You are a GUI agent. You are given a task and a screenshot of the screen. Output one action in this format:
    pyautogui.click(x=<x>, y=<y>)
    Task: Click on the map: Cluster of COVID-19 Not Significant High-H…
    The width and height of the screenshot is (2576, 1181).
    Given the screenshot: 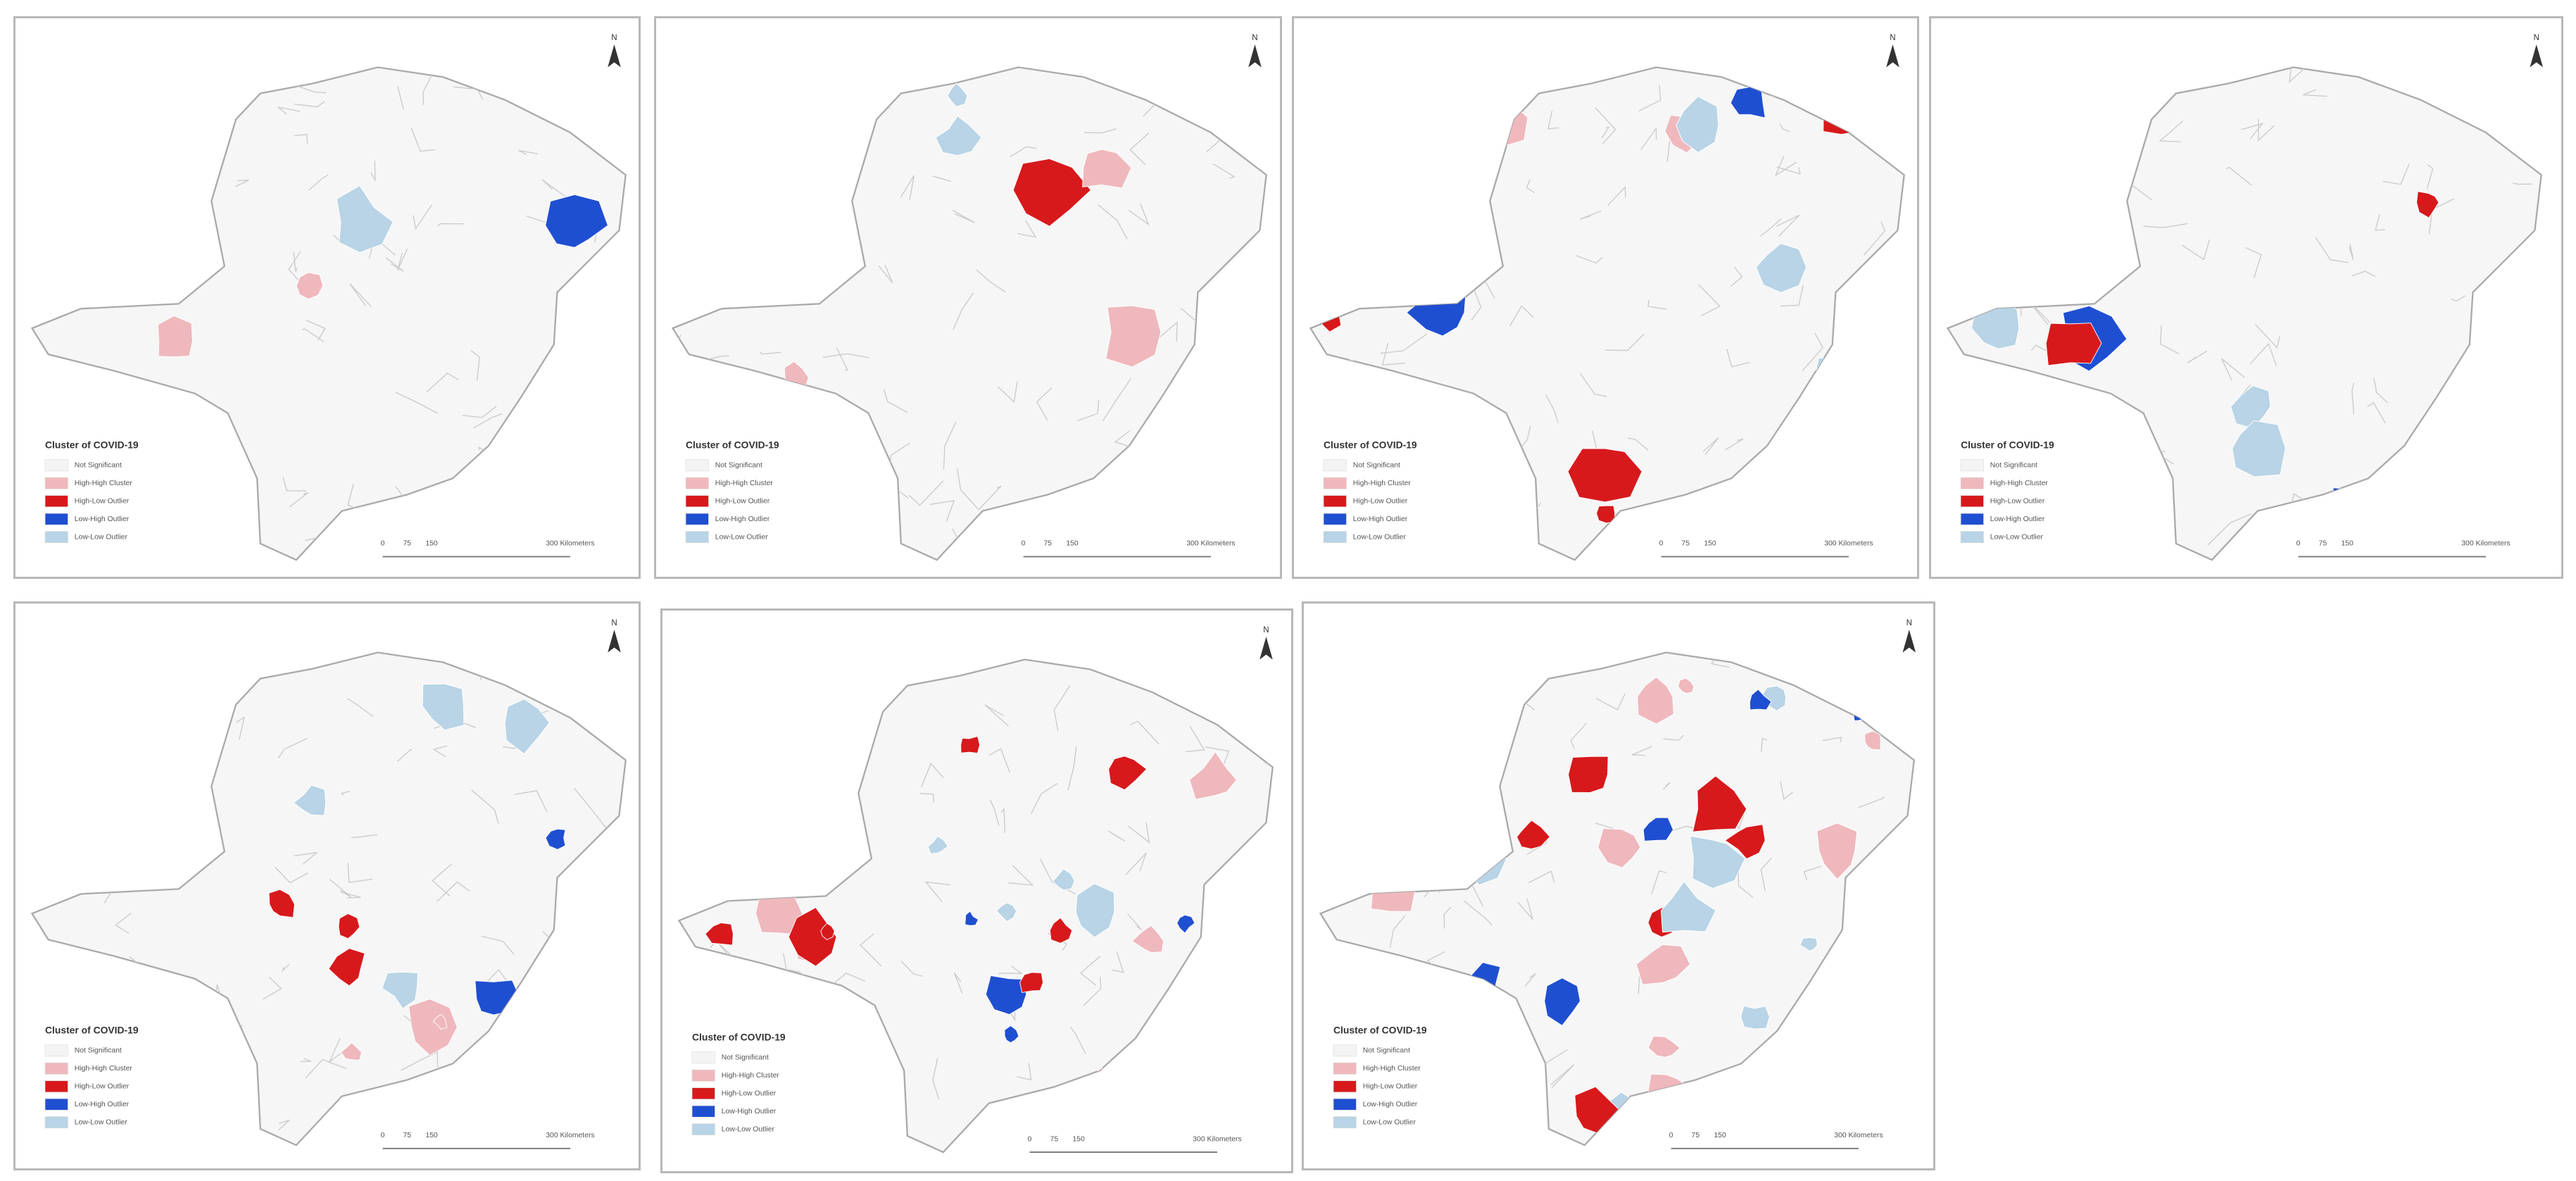 What is the action you would take?
    pyautogui.click(x=1617, y=884)
    